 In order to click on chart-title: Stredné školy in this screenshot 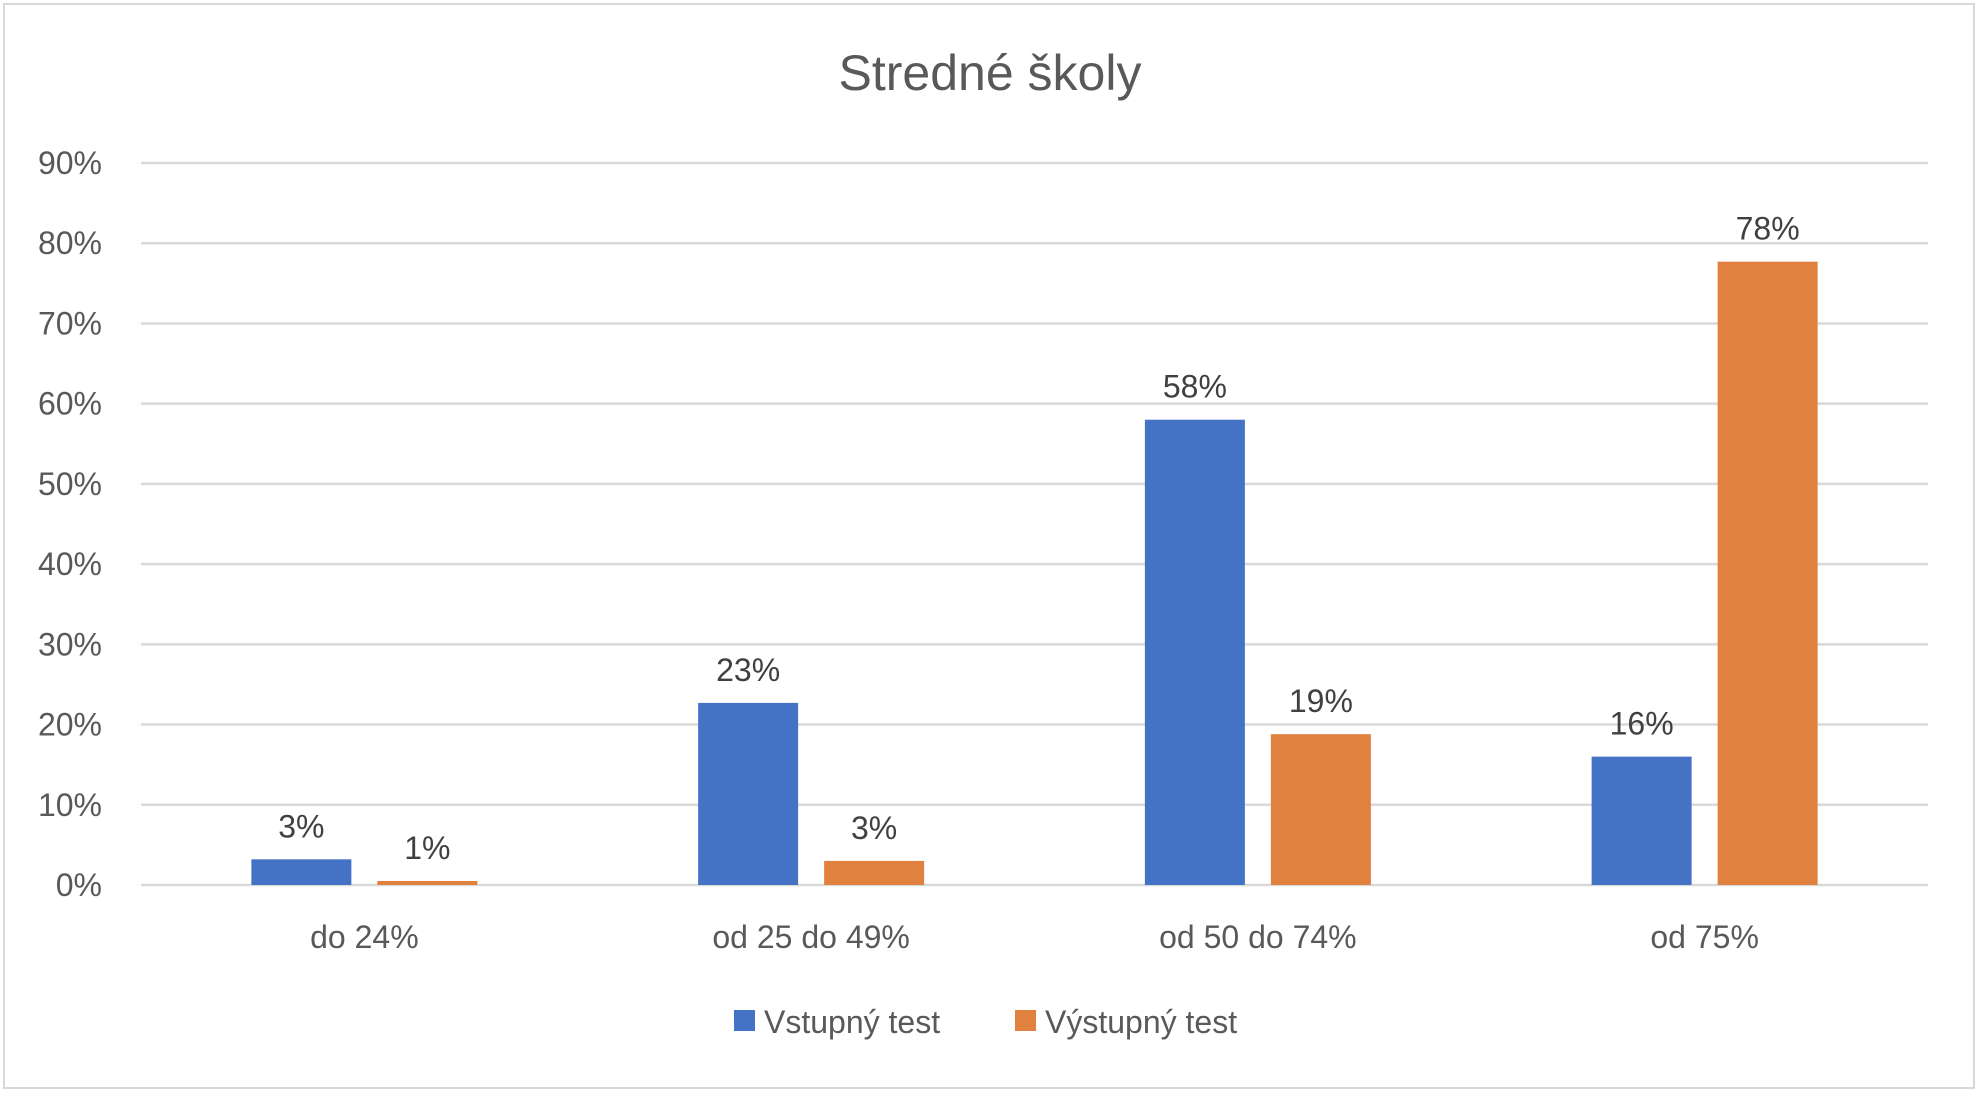, I will do `click(990, 73)`.